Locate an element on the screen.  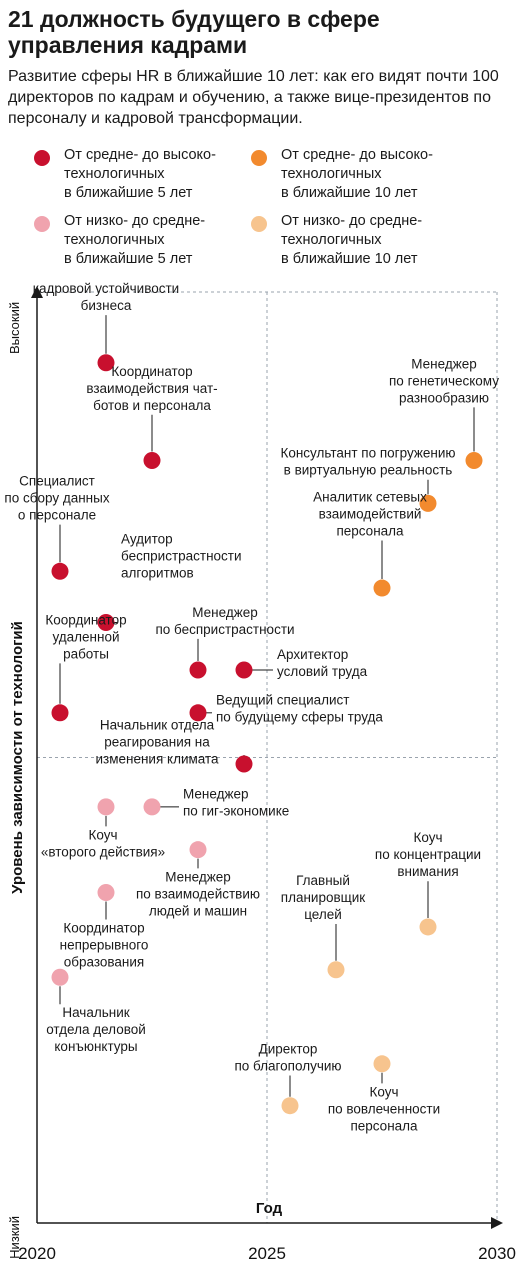
point-label: удаленной is located at coordinates (85, 636).